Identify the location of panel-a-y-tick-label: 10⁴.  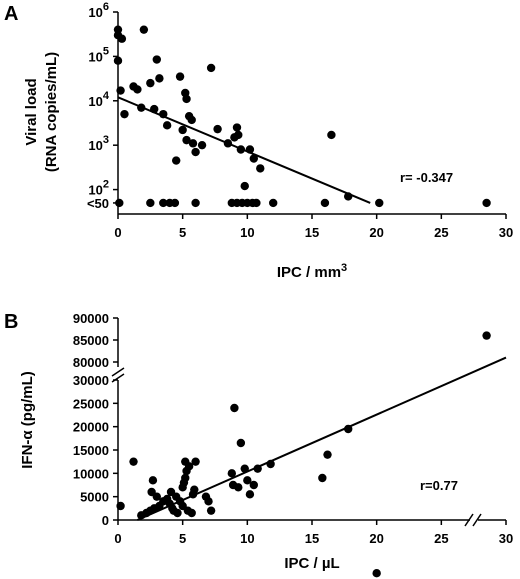
(98, 99).